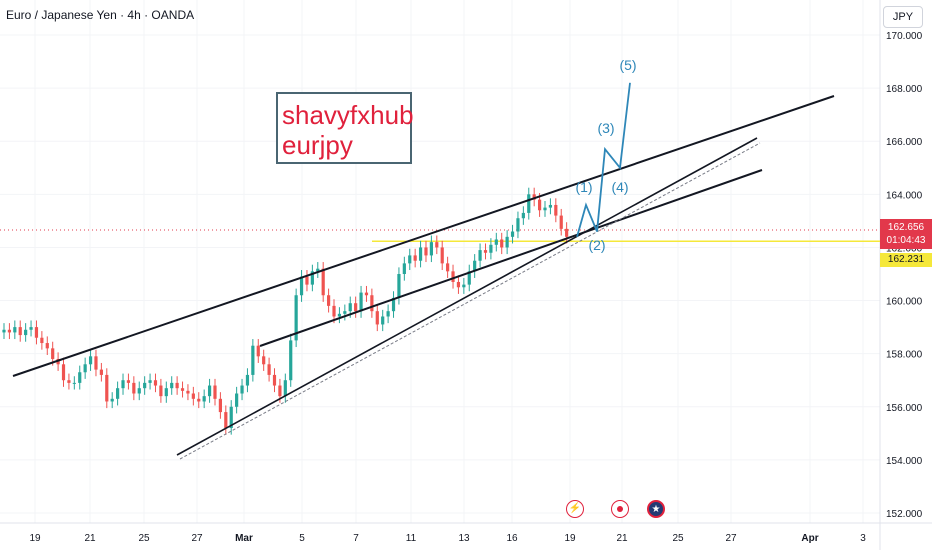 The image size is (932, 550). What do you see at coordinates (620, 509) in the screenshot?
I see `record-icon` at bounding box center [620, 509].